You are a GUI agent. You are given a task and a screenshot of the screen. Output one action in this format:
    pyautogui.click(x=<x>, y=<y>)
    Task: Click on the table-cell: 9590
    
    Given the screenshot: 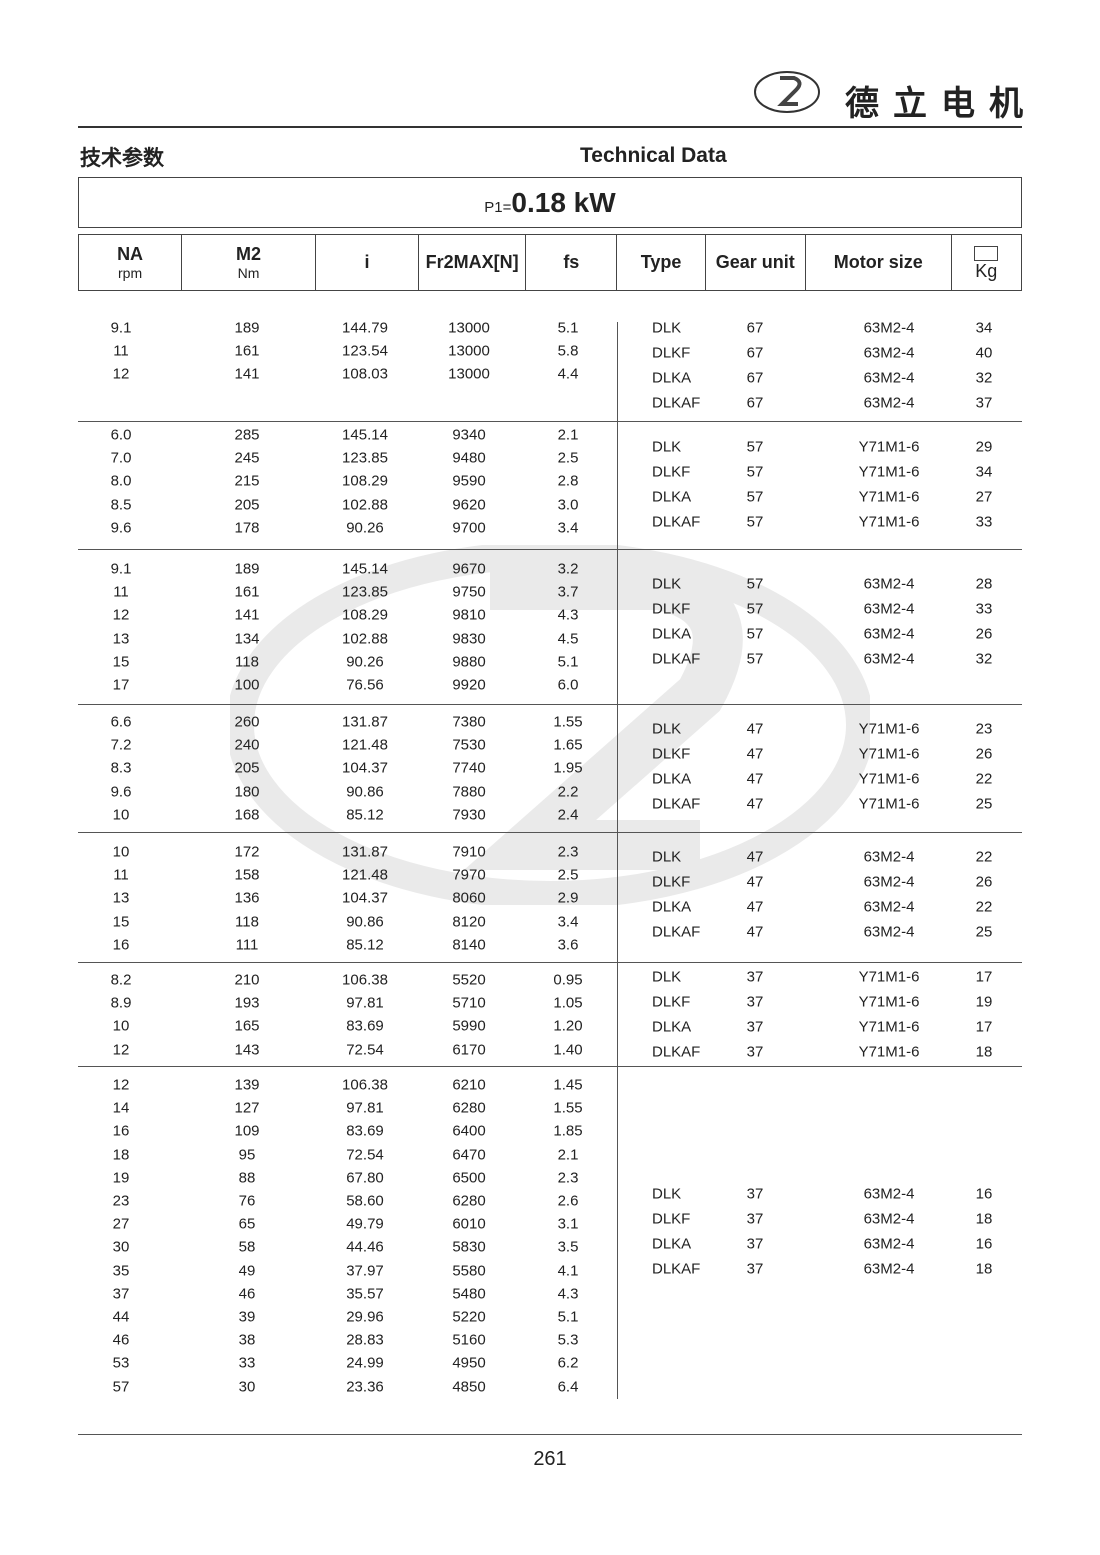 What is the action you would take?
    pyautogui.click(x=469, y=481)
    